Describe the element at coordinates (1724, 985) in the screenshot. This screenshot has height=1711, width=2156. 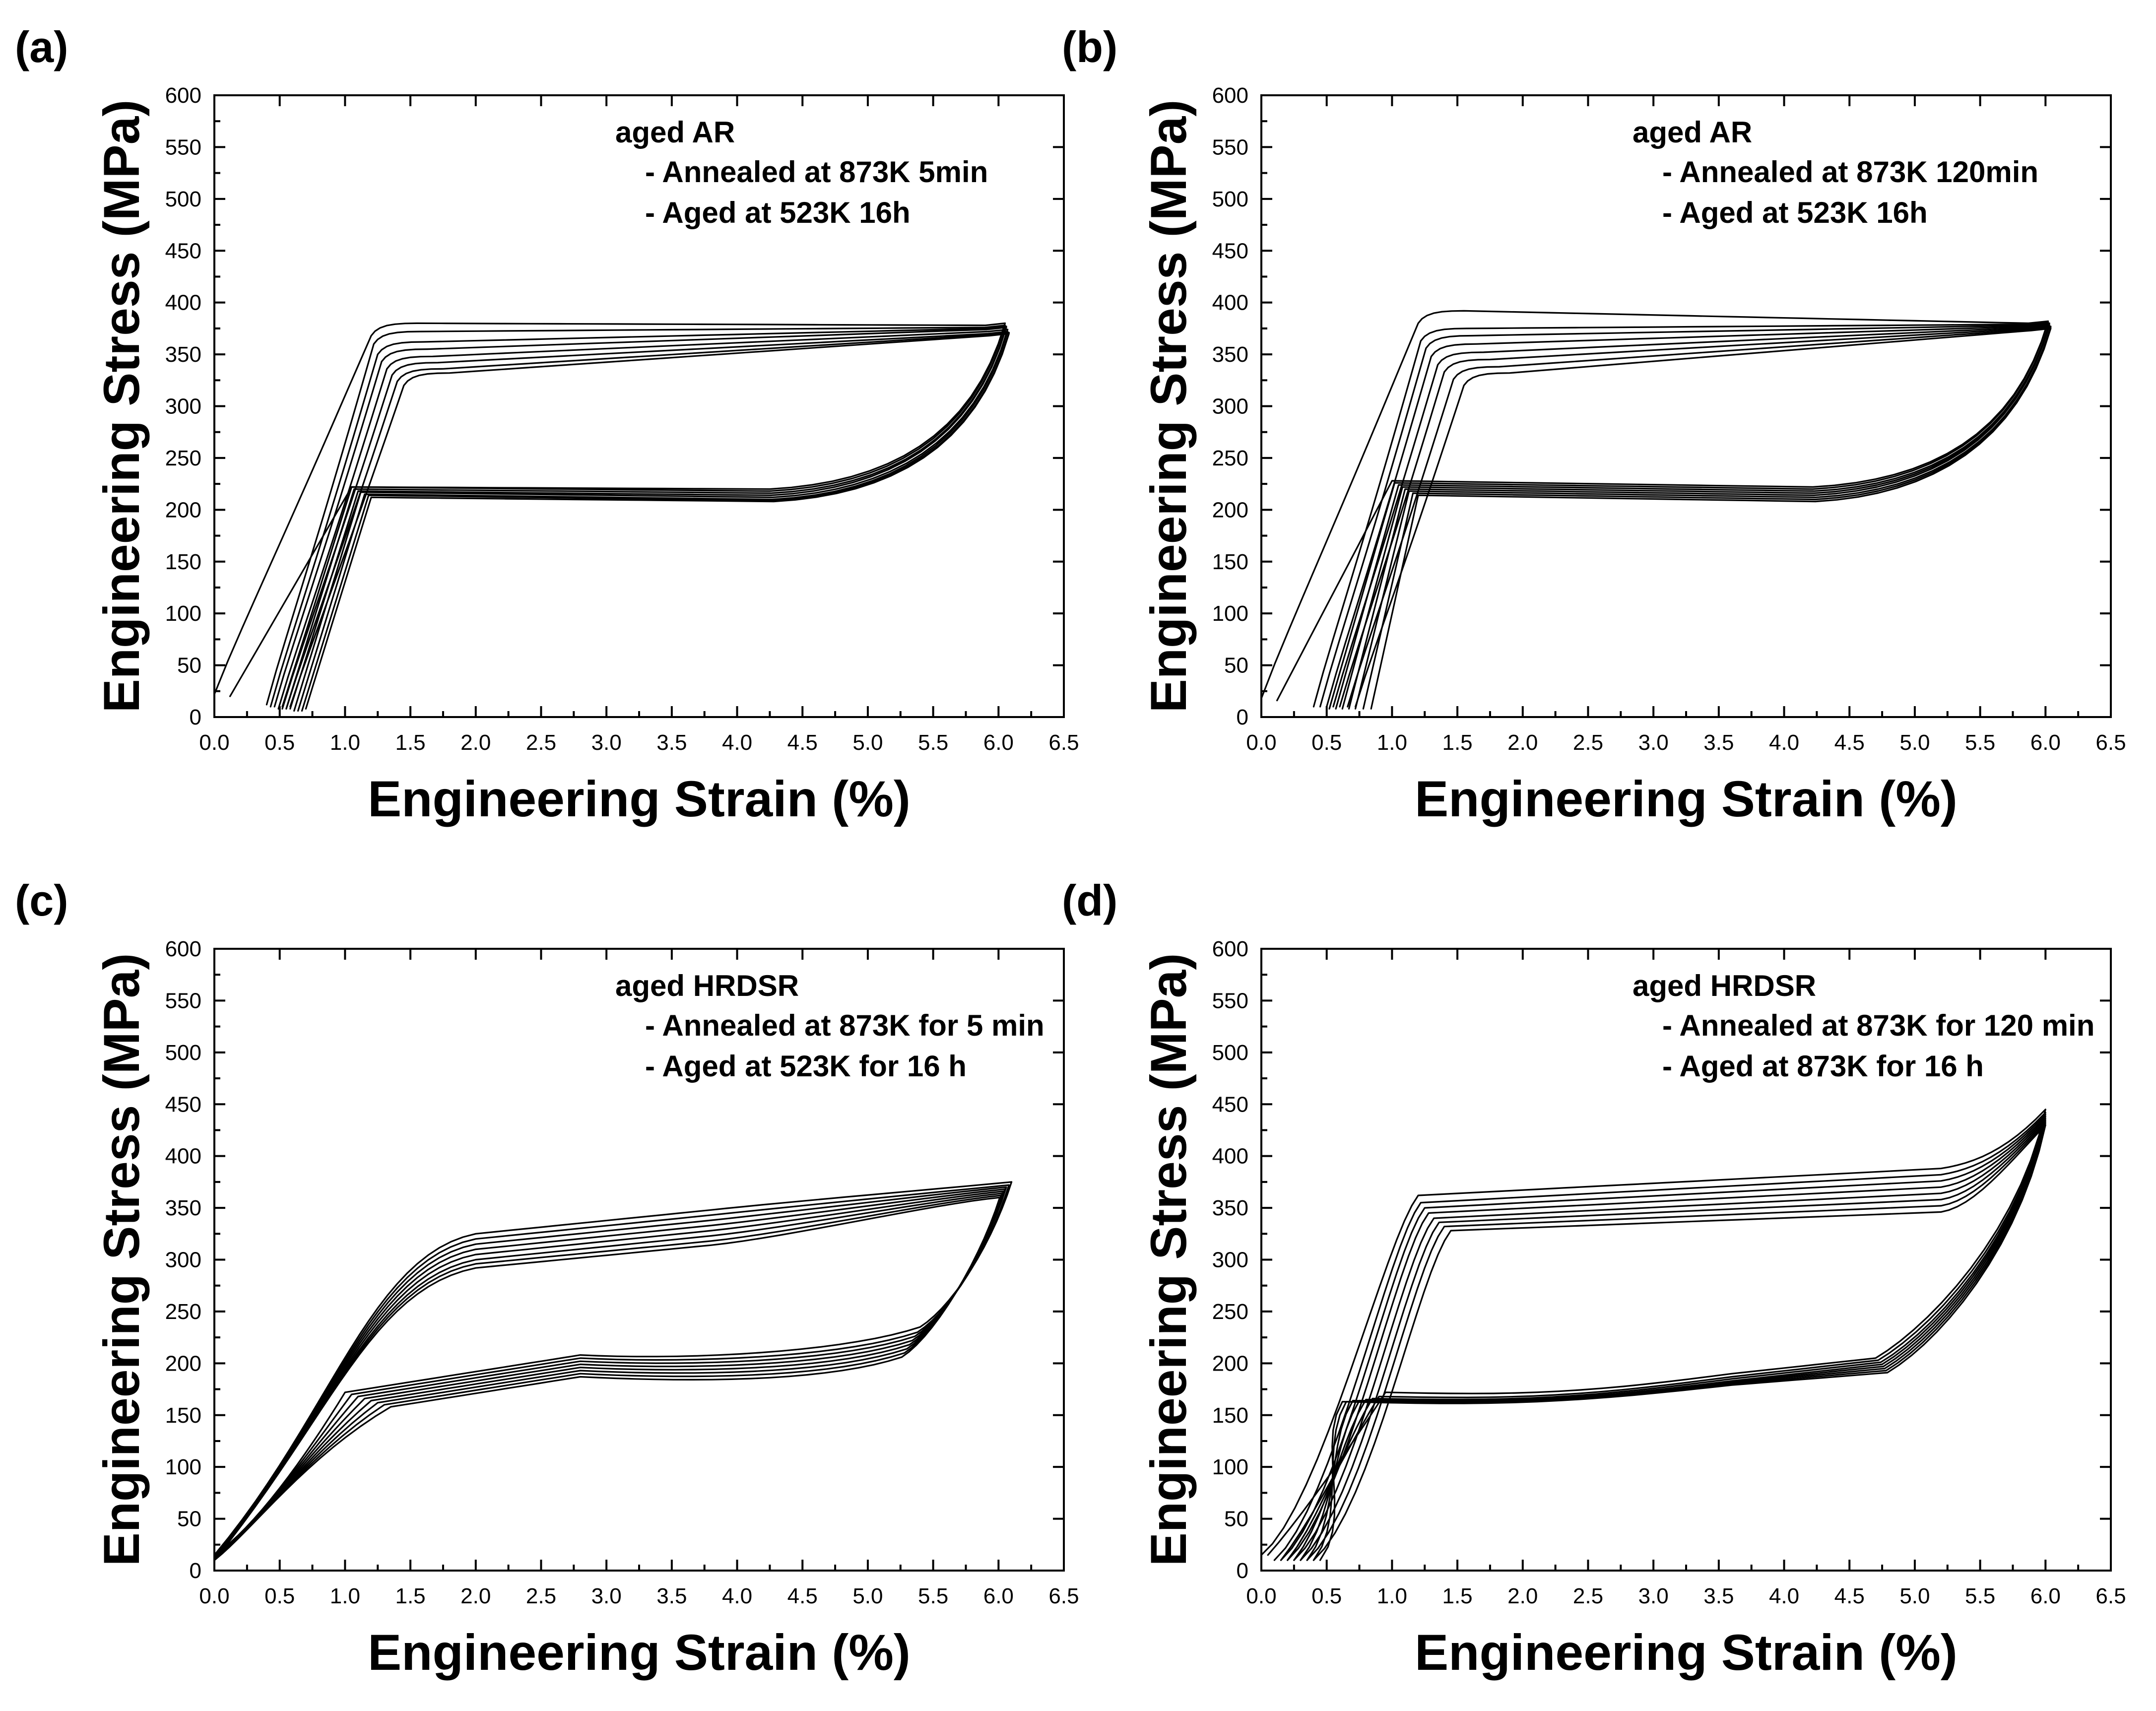
I see `legend-title: aged HRDSR` at that location.